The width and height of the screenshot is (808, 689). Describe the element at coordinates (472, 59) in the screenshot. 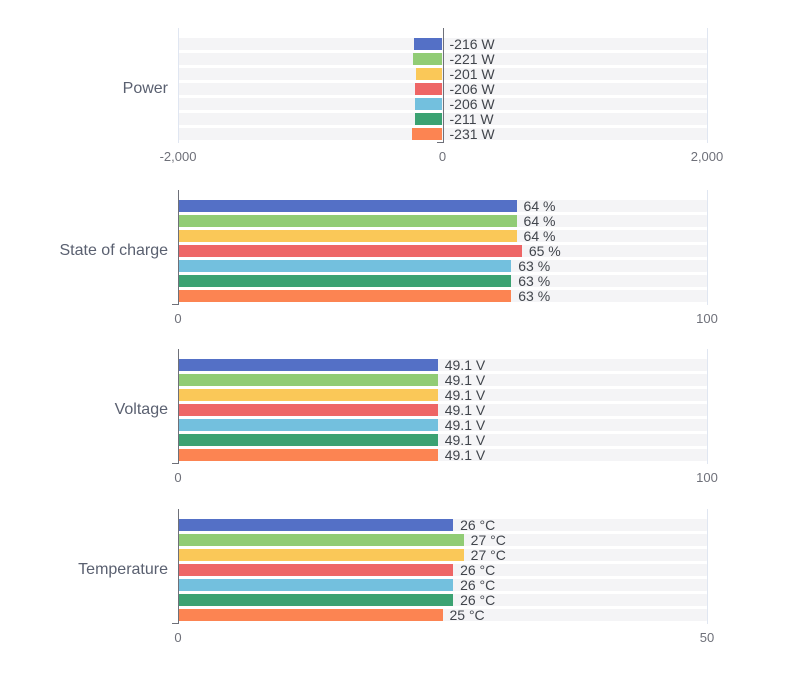

I see `bar-value-label: -221 W` at that location.